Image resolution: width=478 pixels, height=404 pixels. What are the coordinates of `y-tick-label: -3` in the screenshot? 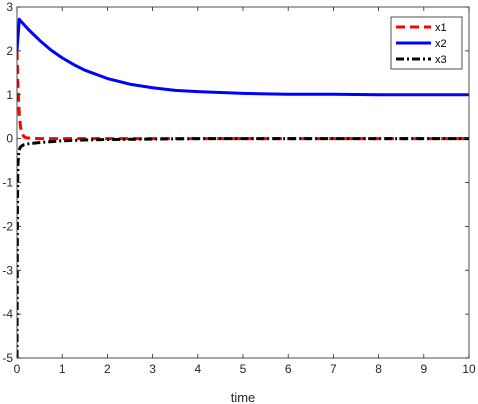 It's located at (7, 270).